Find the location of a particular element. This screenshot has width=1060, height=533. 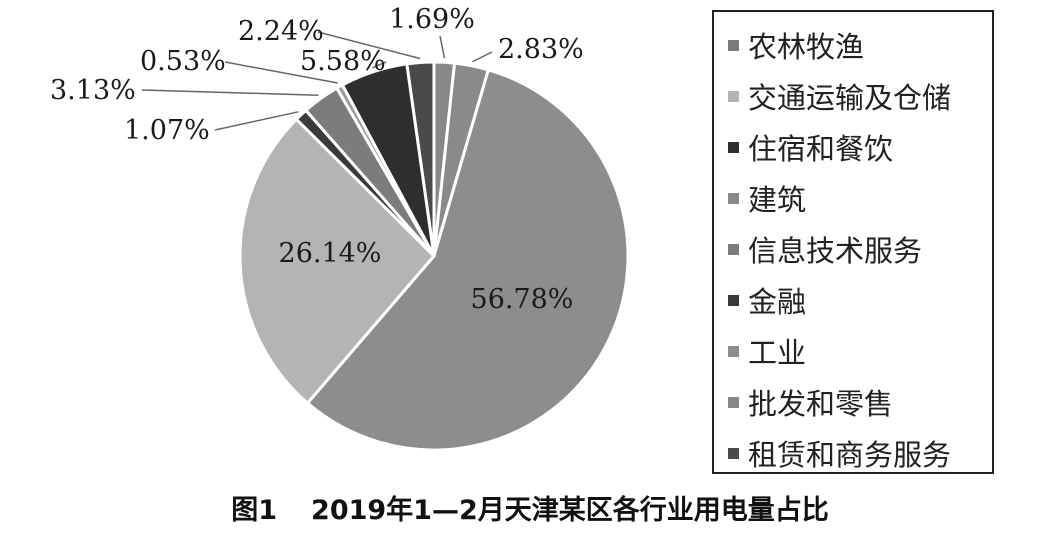

legend-item: 农林牧渔 is located at coordinates (796, 45).